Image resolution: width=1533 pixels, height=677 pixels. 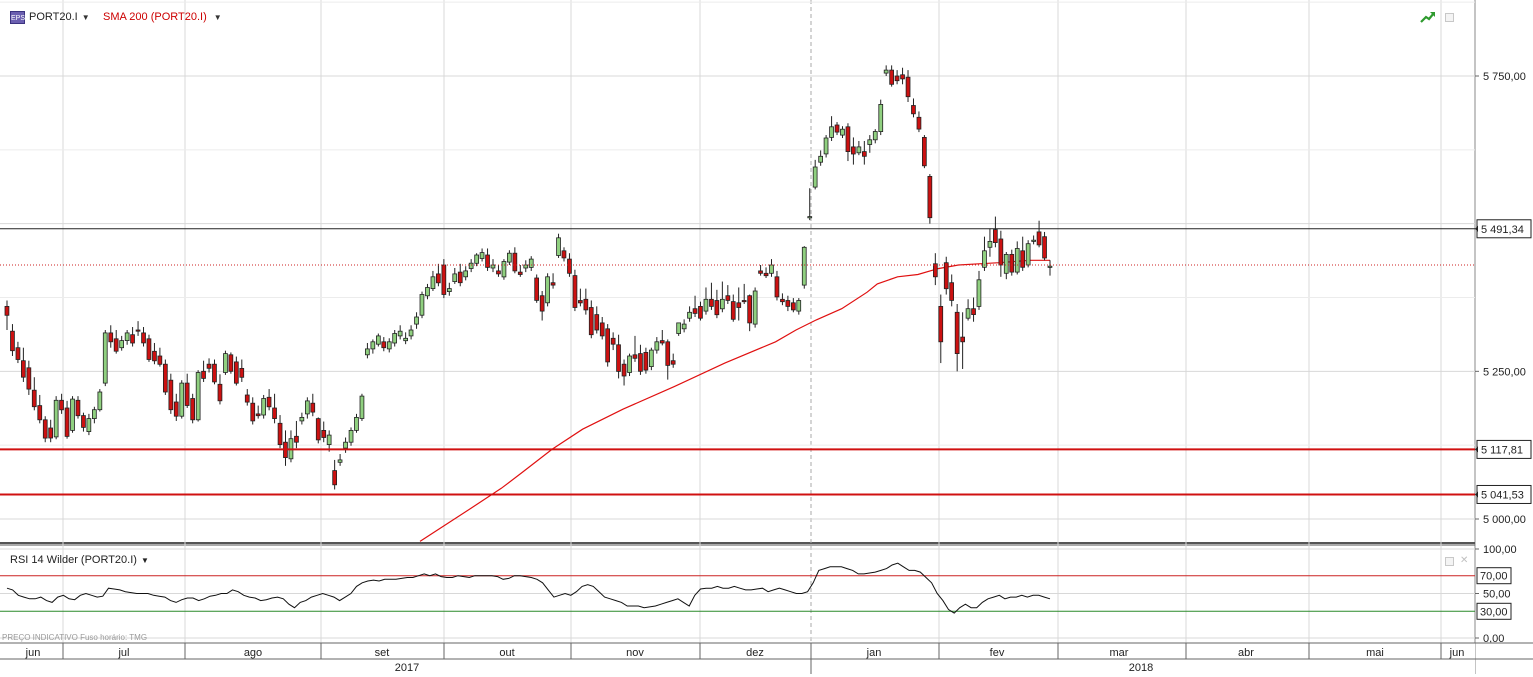 What do you see at coordinates (1428, 17) in the screenshot?
I see `trend-icon` at bounding box center [1428, 17].